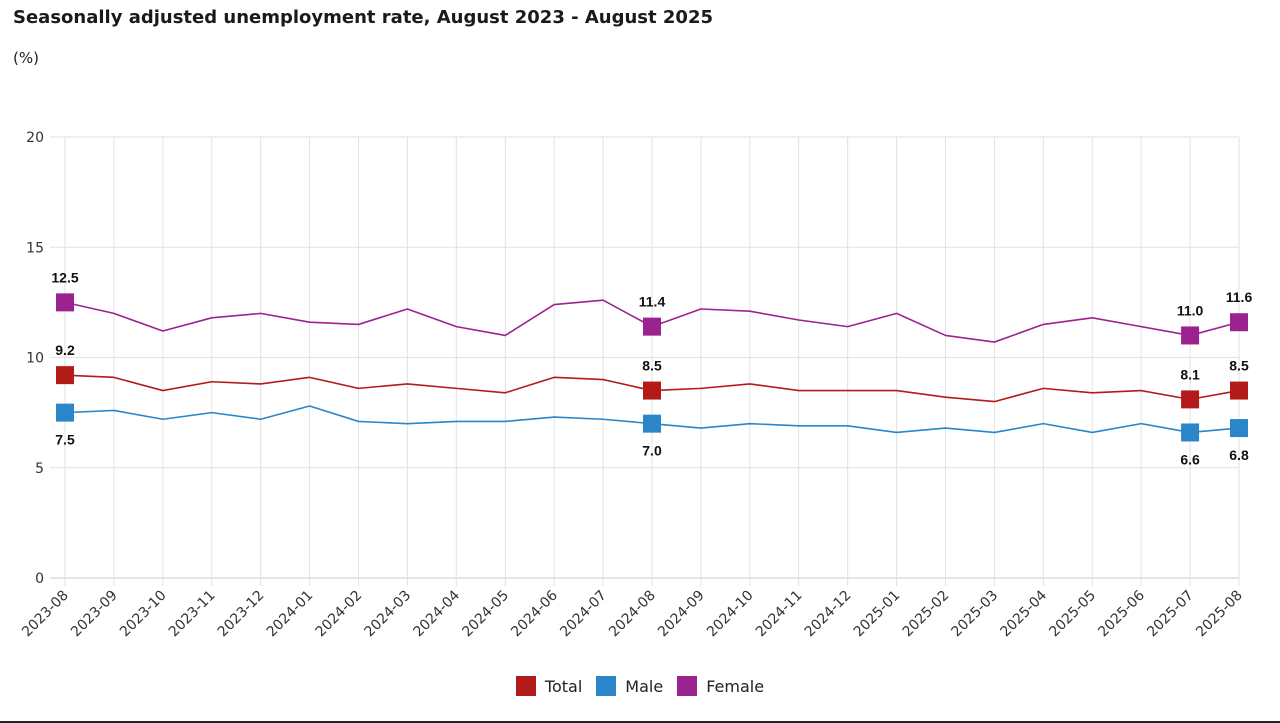 This screenshot has height=723, width=1280. Describe the element at coordinates (926, 614) in the screenshot. I see `x-tick-label: 2025-02` at that location.